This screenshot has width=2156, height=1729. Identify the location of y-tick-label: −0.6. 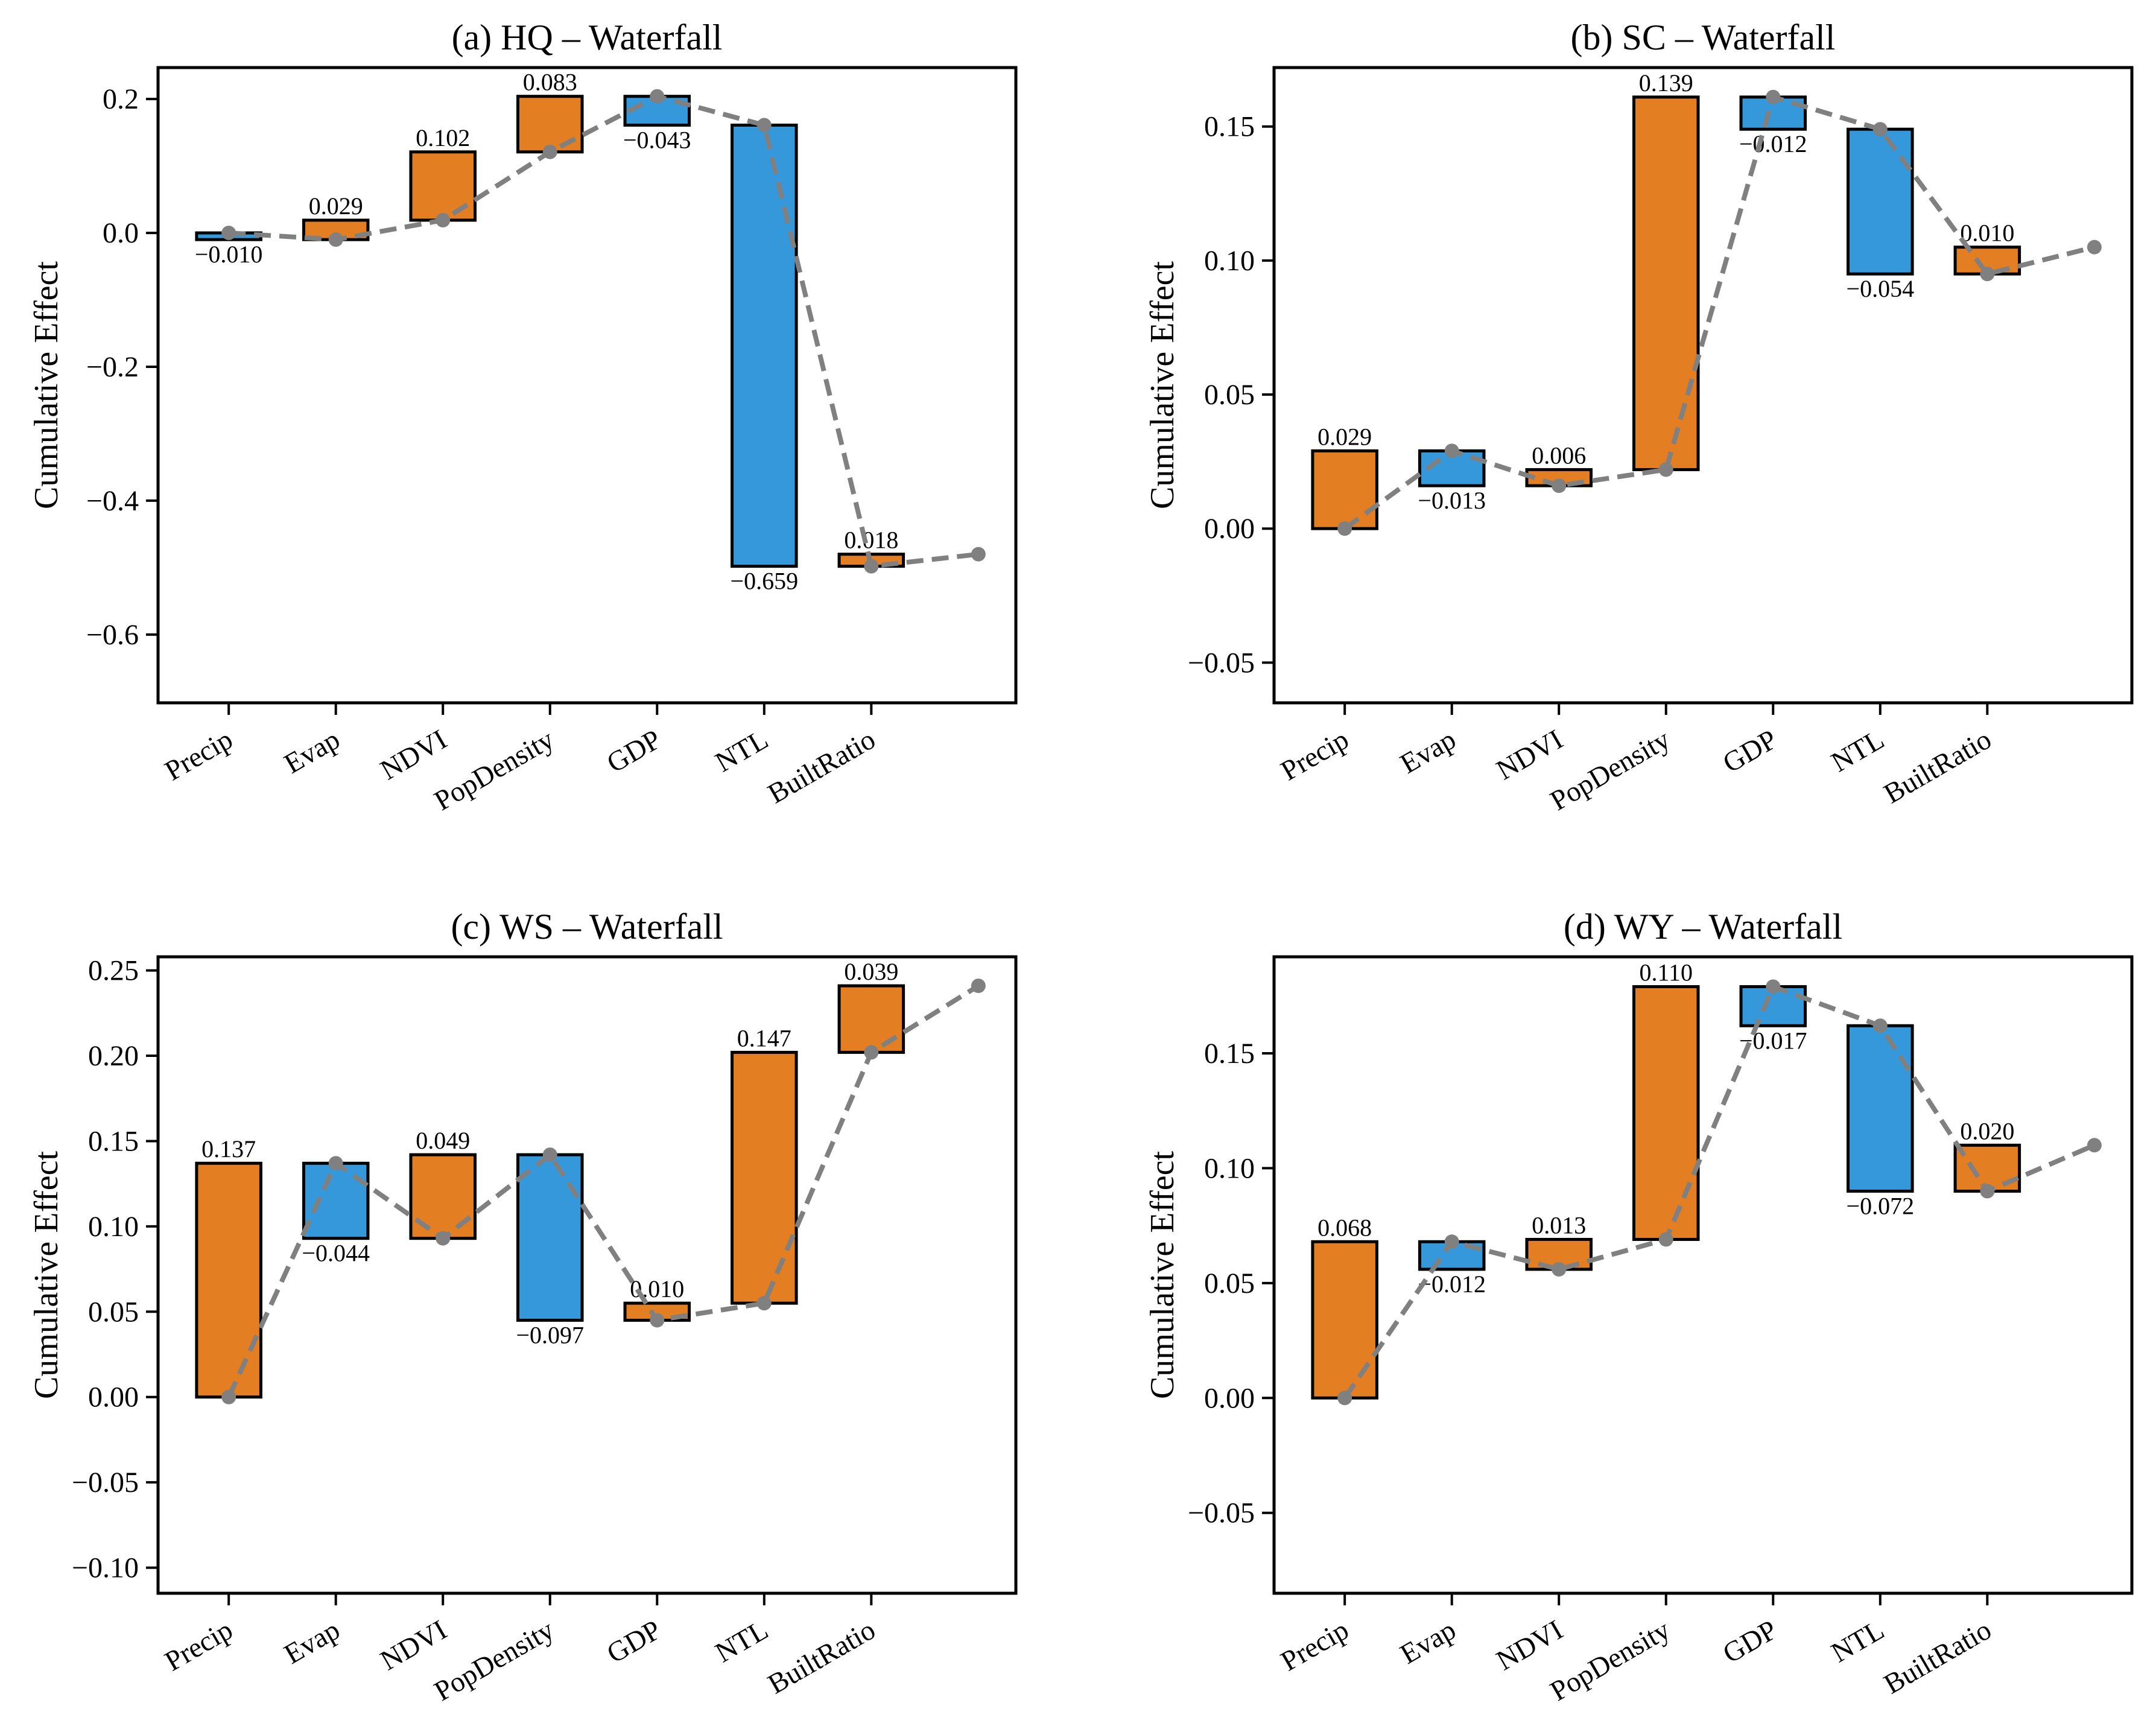
(113, 635).